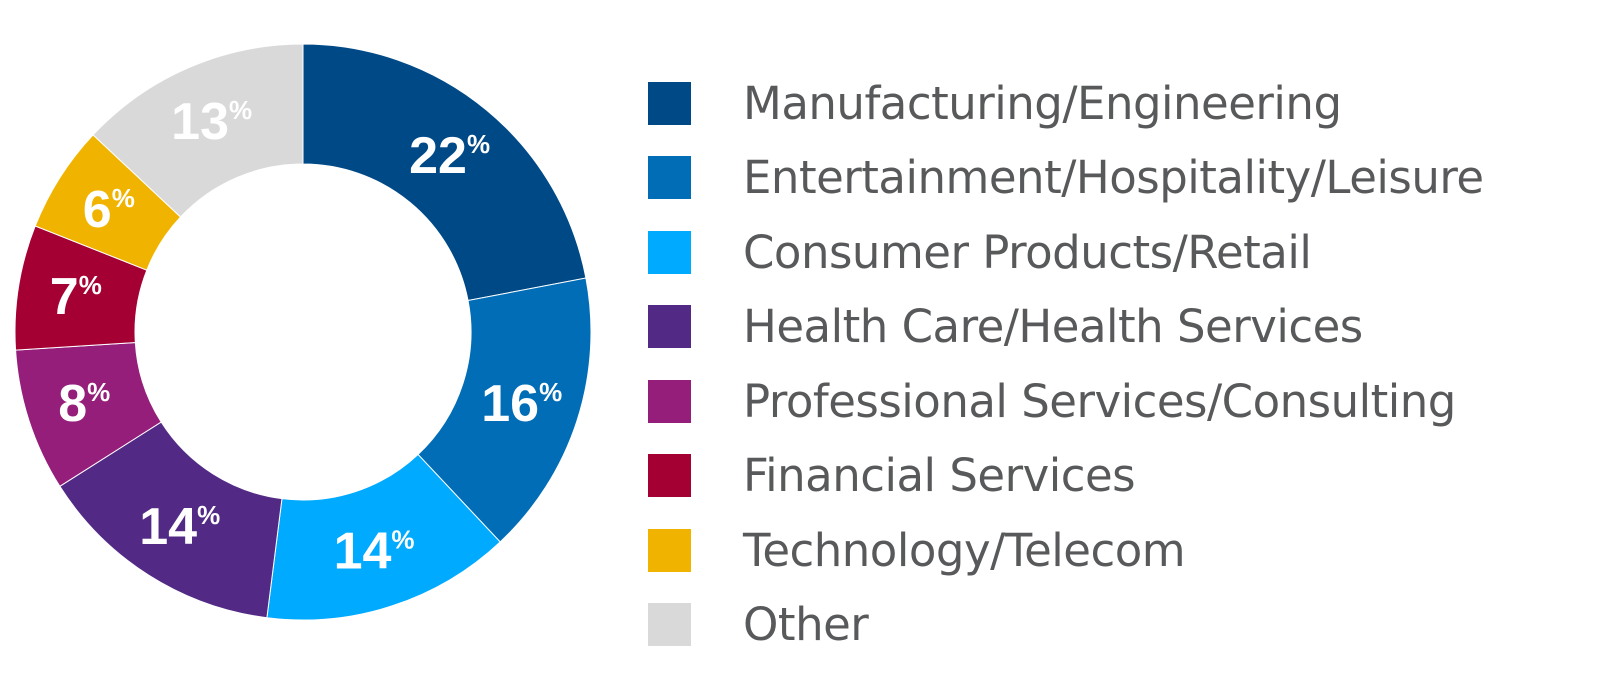 The height and width of the screenshot is (677, 1600). What do you see at coordinates (64, 297) in the screenshot?
I see `value-number: 7` at bounding box center [64, 297].